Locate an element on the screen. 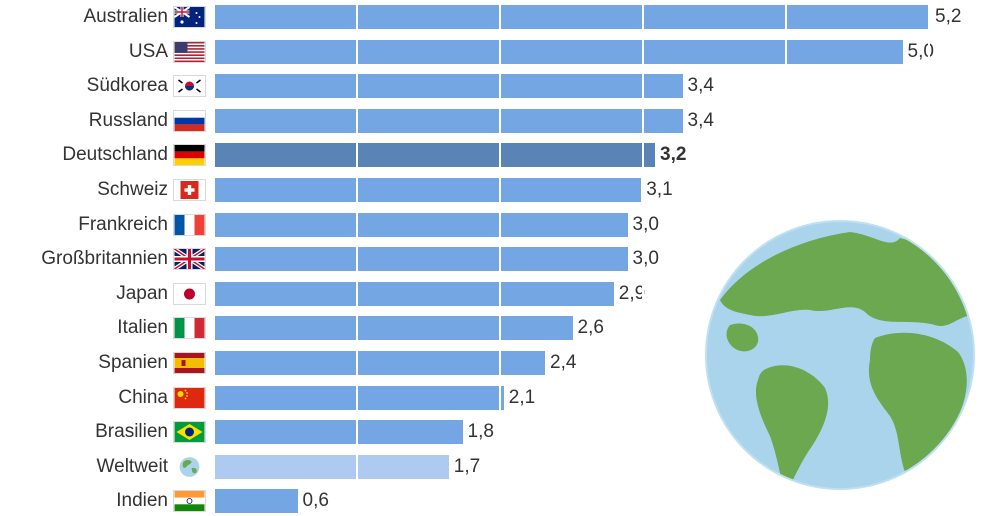 This screenshot has width=994, height=516. flag-france-icon is located at coordinates (189, 224).